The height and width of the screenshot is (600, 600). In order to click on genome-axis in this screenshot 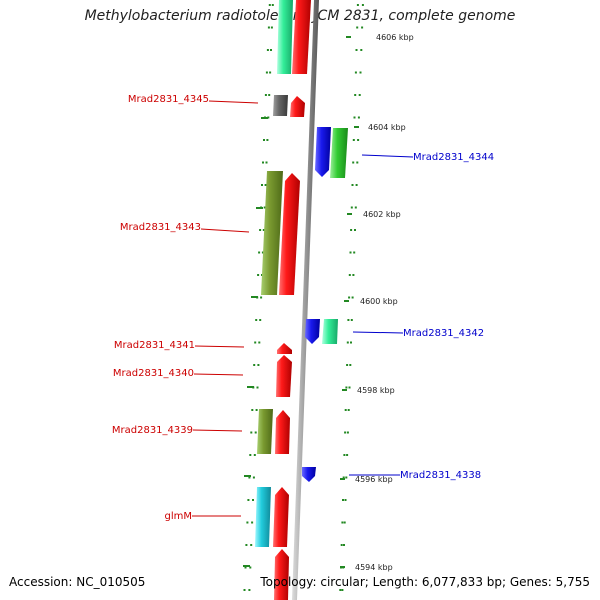, I will do `click(305, 300)`.